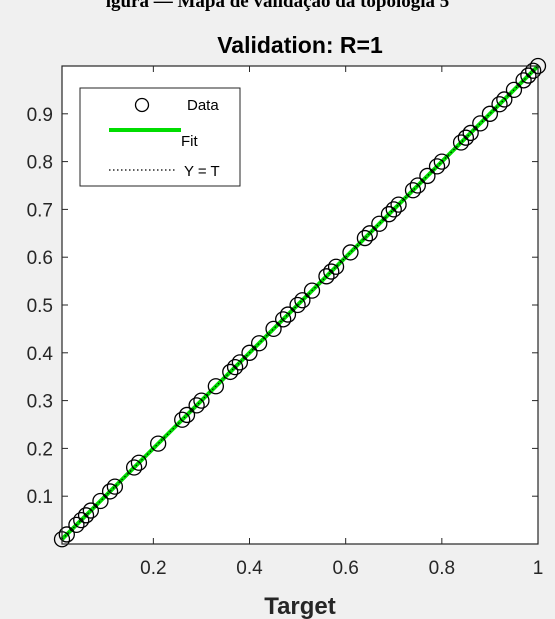 This screenshot has width=555, height=619. Describe the element at coordinates (249, 568) in the screenshot. I see `x-tick-label: 0.4` at that location.